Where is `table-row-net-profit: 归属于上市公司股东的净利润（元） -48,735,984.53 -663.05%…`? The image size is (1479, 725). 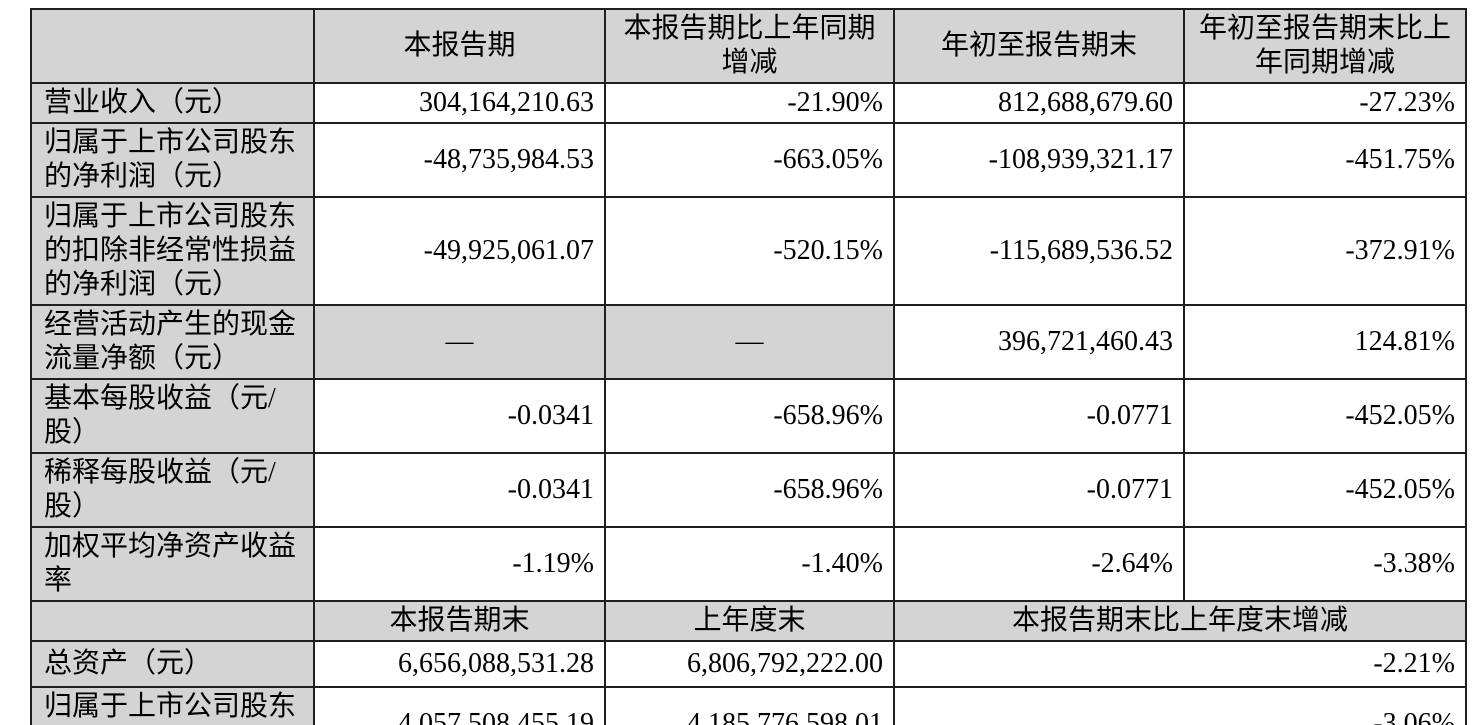 table-row-net-profit: 归属于上市公司股东的净利润（元） -48,735,984.53 -663.05%… is located at coordinates (748, 160).